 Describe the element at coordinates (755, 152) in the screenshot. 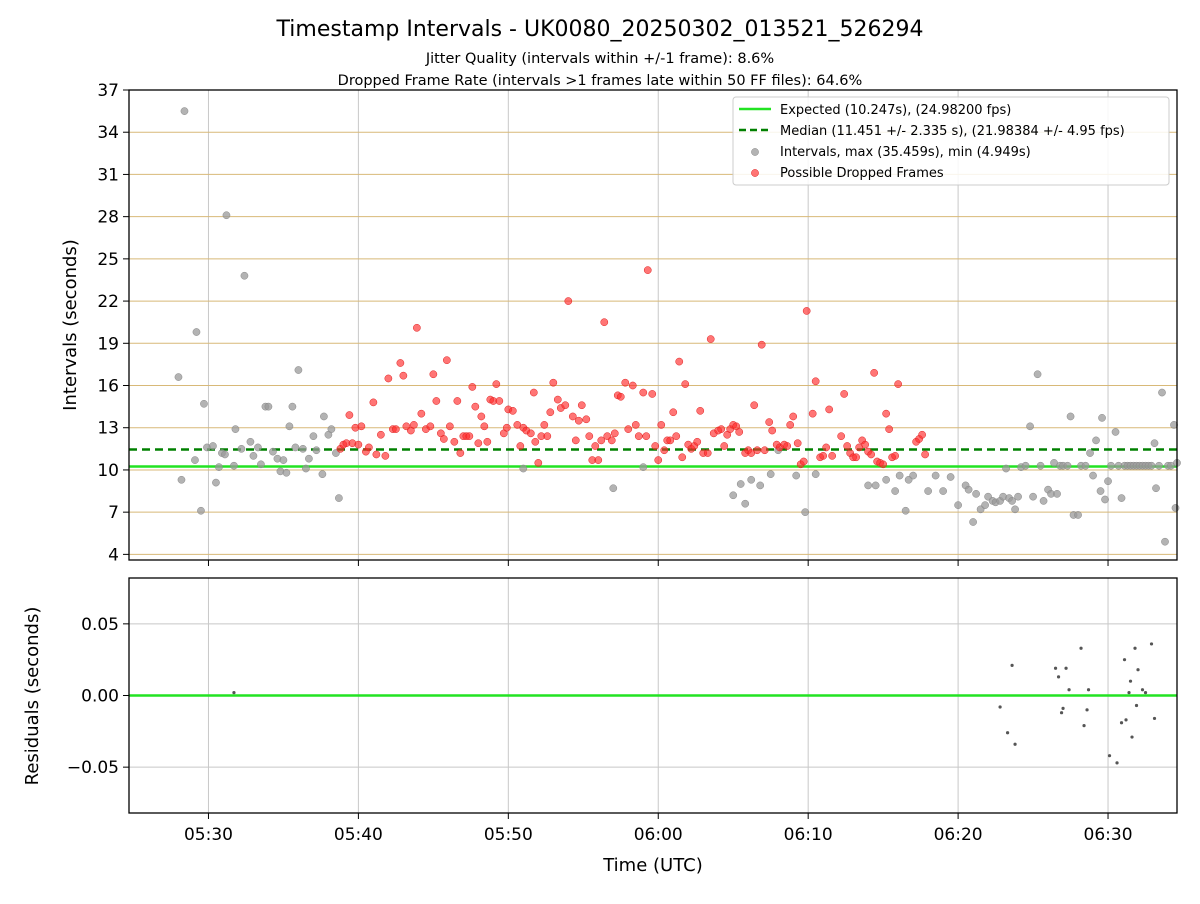

I see `legend-intervals-swatch` at that location.